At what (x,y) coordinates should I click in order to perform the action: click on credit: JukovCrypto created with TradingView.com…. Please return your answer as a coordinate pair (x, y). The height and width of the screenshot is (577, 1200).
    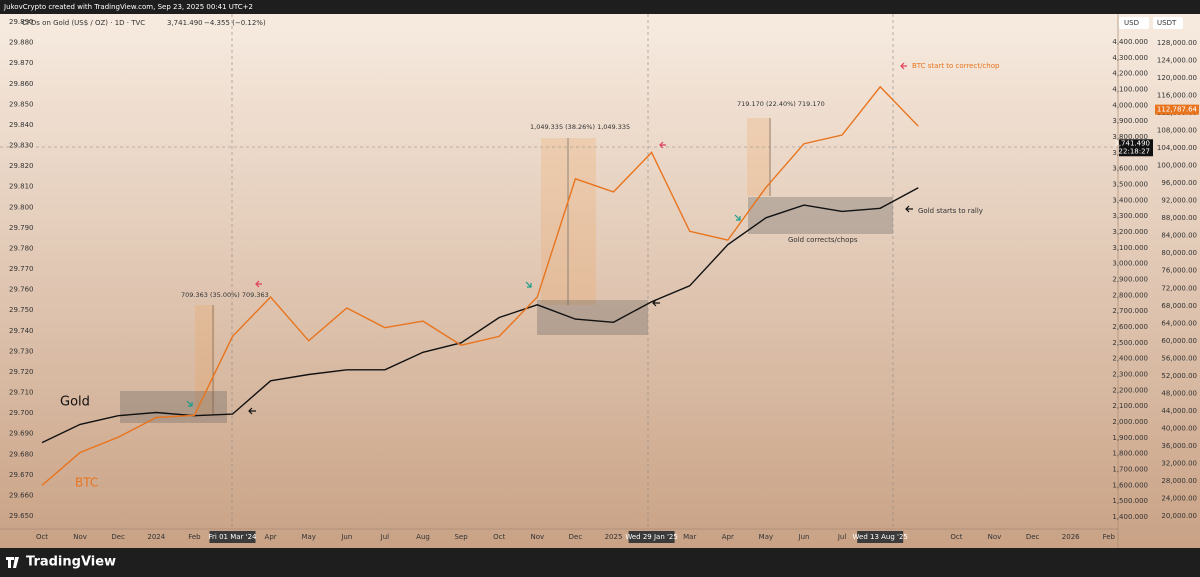
    Looking at the image, I should click on (128, 7).